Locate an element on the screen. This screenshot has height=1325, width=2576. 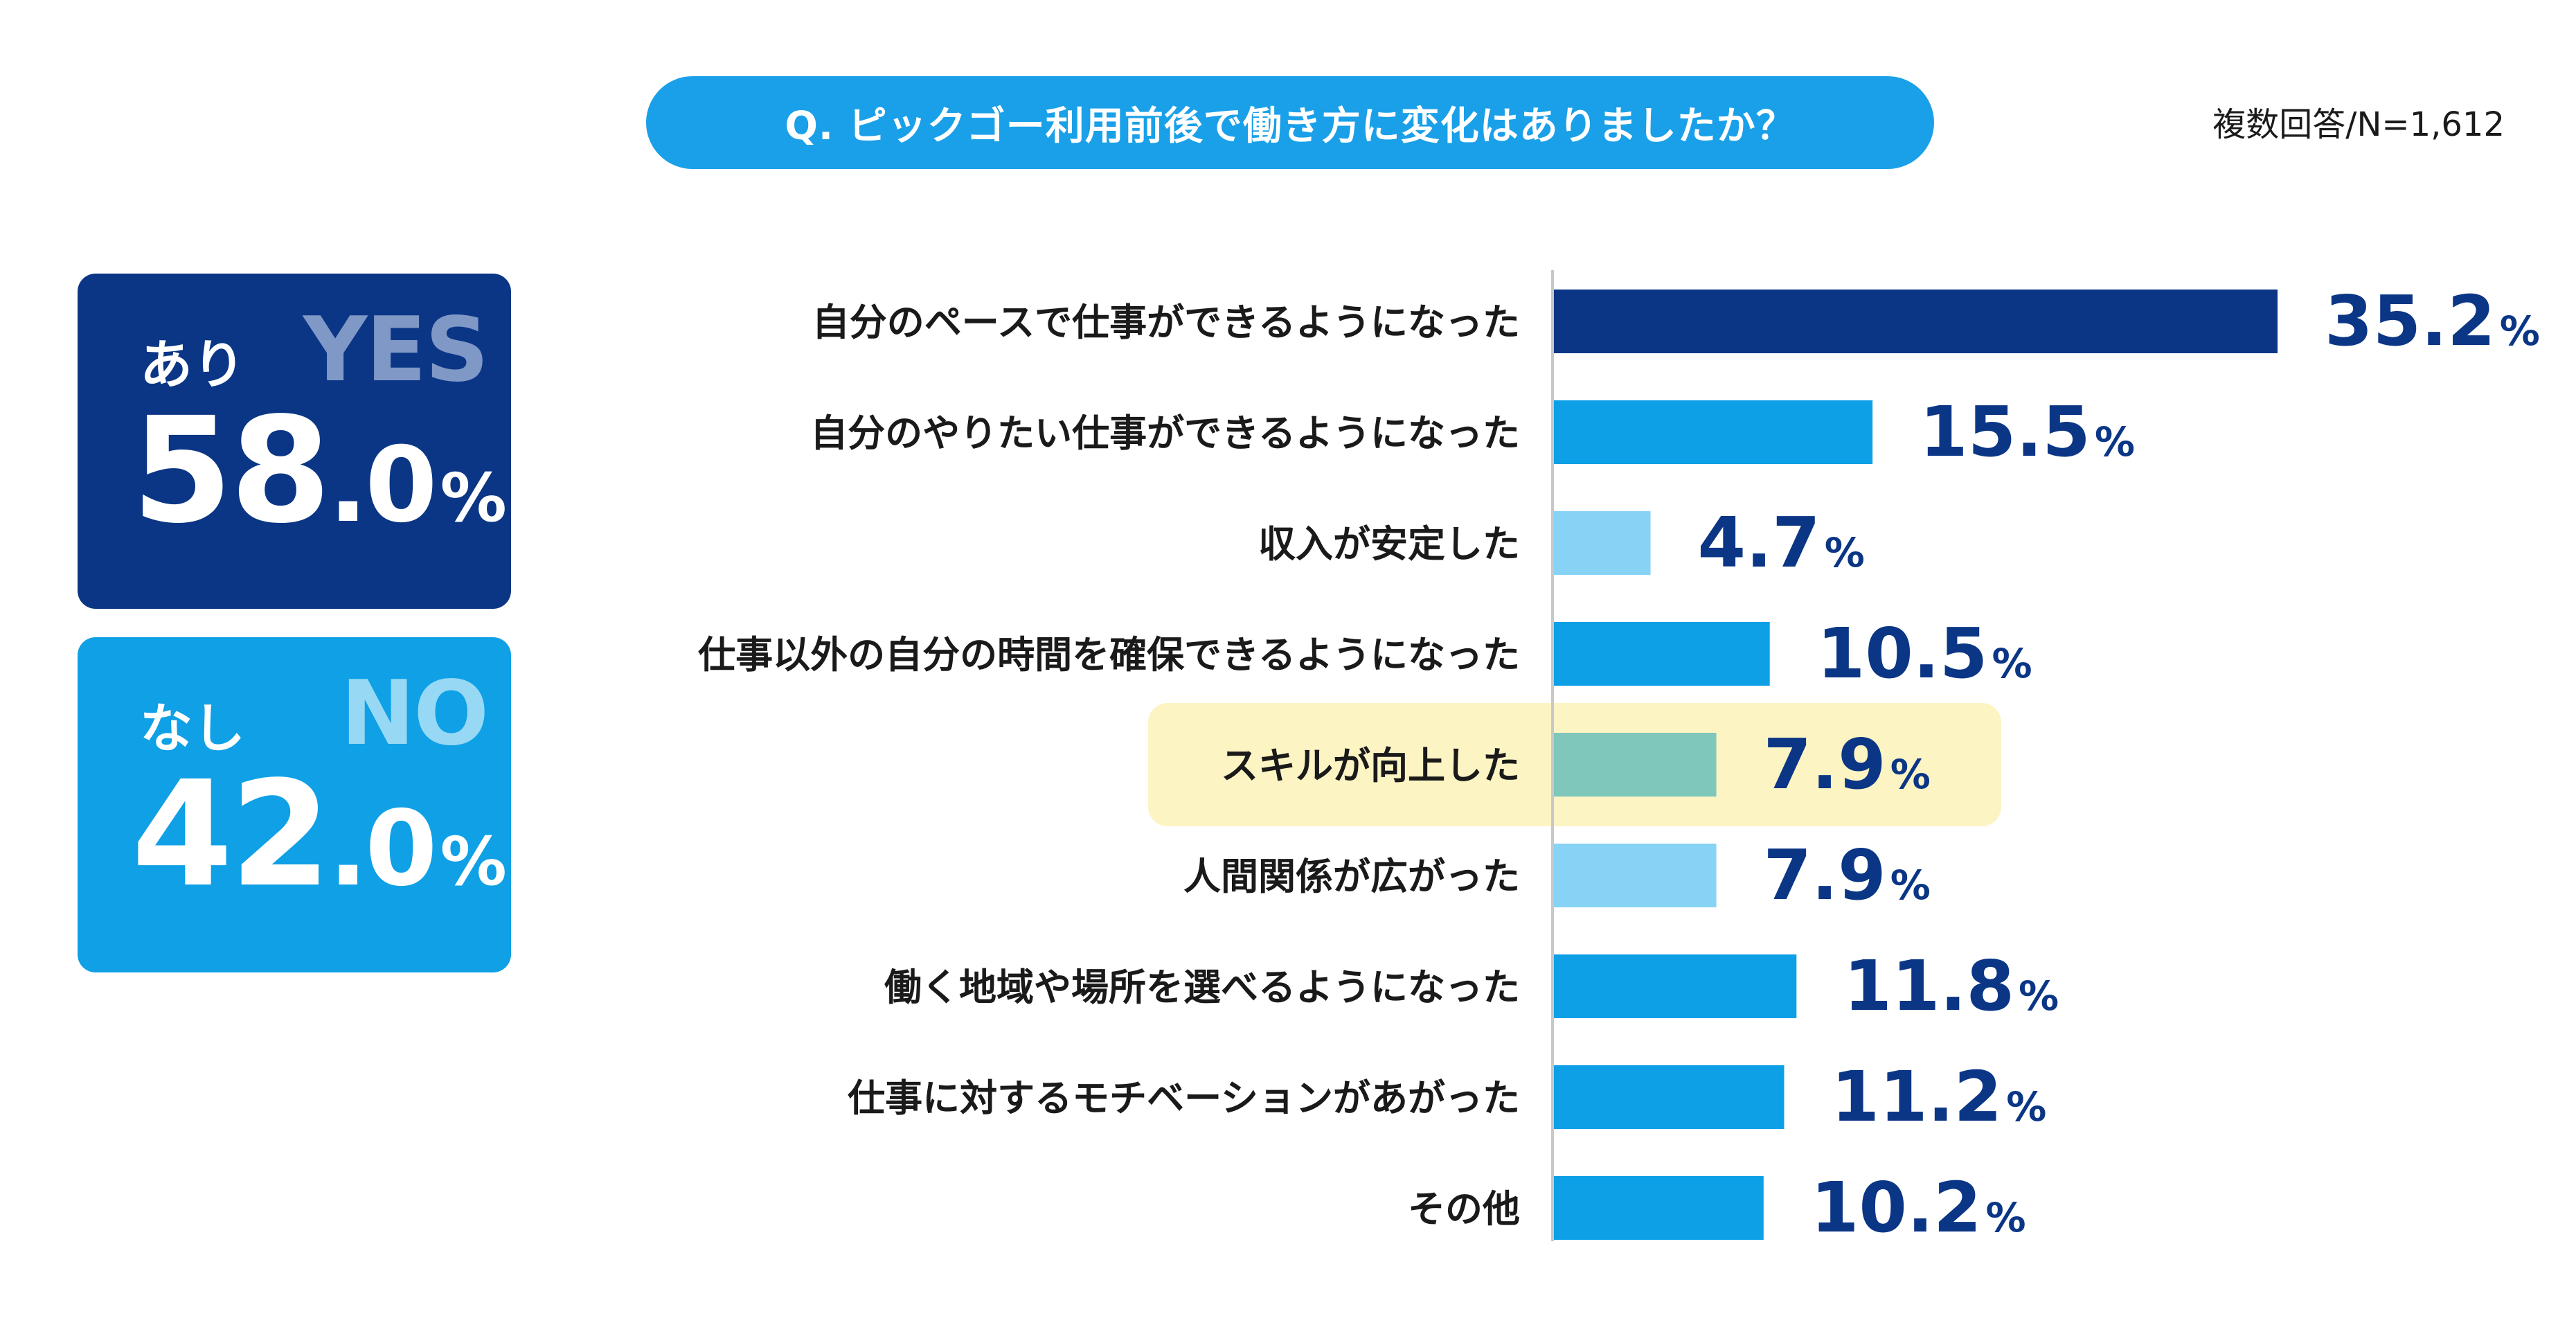
category-label: 仕事に対するモチベーションがあがった is located at coordinates (1184, 1098).